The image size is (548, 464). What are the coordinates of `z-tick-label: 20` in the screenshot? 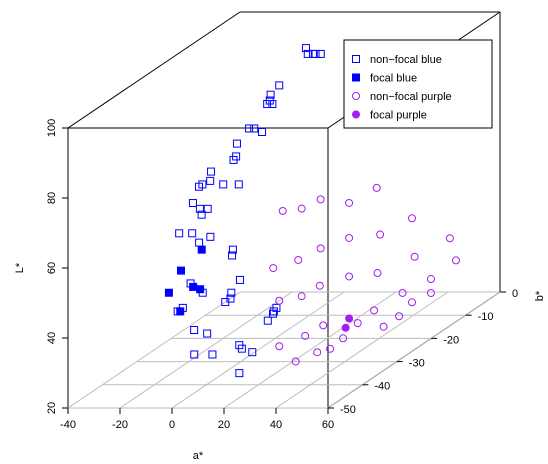 It's located at (52, 408).